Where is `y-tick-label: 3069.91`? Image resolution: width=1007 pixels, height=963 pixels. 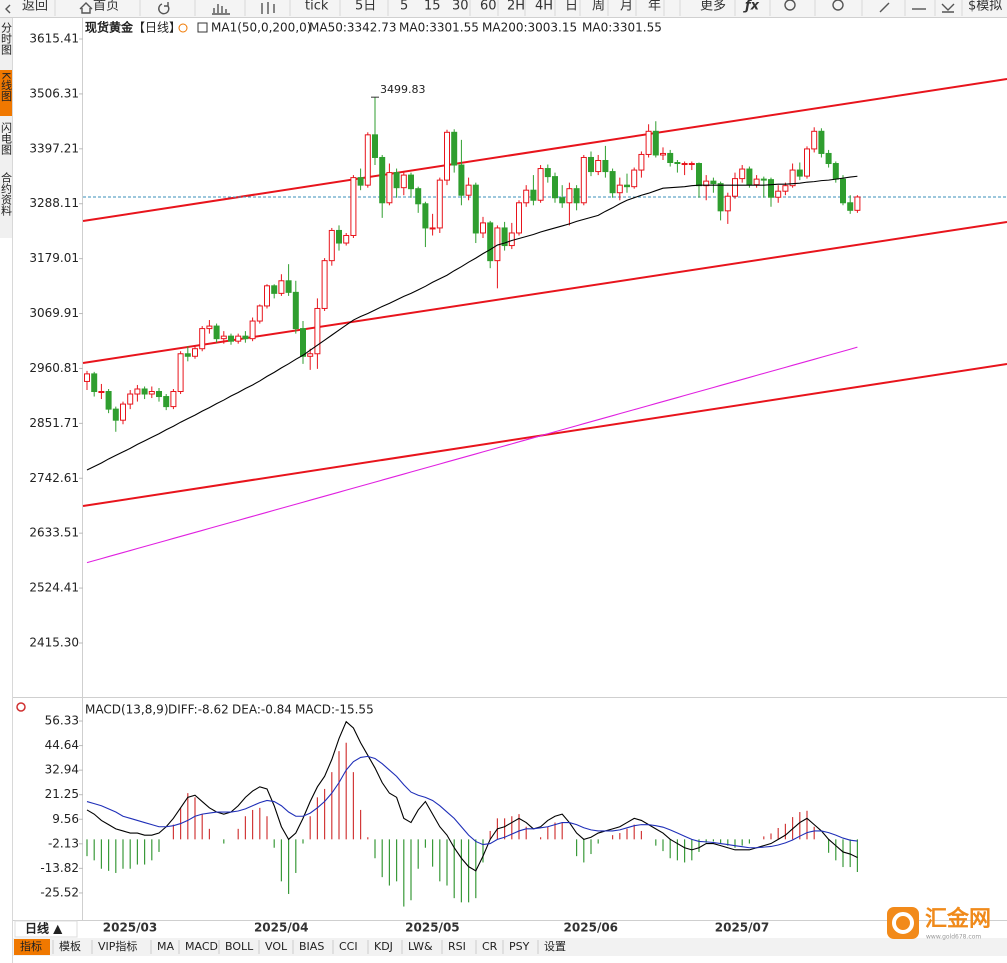
y-tick-label: 3069.91 is located at coordinates (54, 313).